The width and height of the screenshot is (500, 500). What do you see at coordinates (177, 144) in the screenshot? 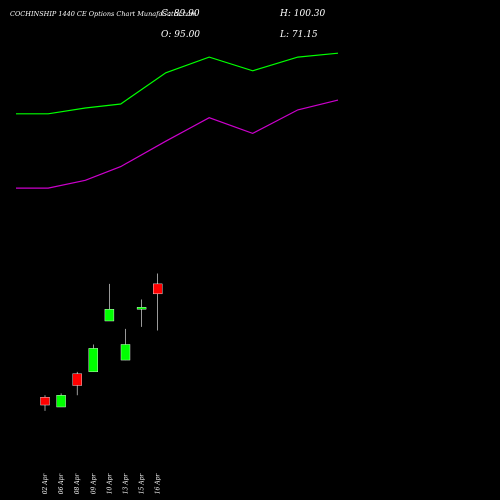
I see `lower-band-line` at bounding box center [177, 144].